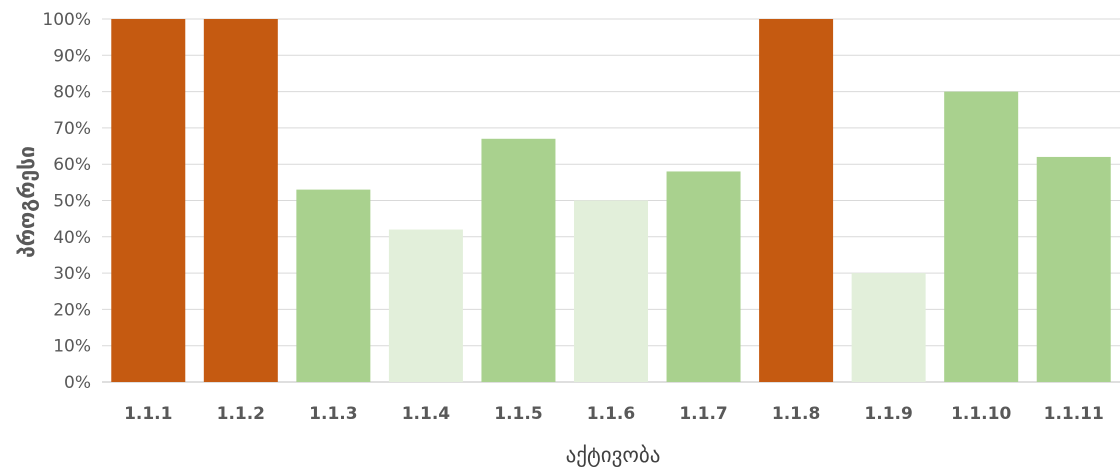 The height and width of the screenshot is (470, 1120). What do you see at coordinates (241, 414) in the screenshot?
I see `x-category-label: 1.1.2` at bounding box center [241, 414].